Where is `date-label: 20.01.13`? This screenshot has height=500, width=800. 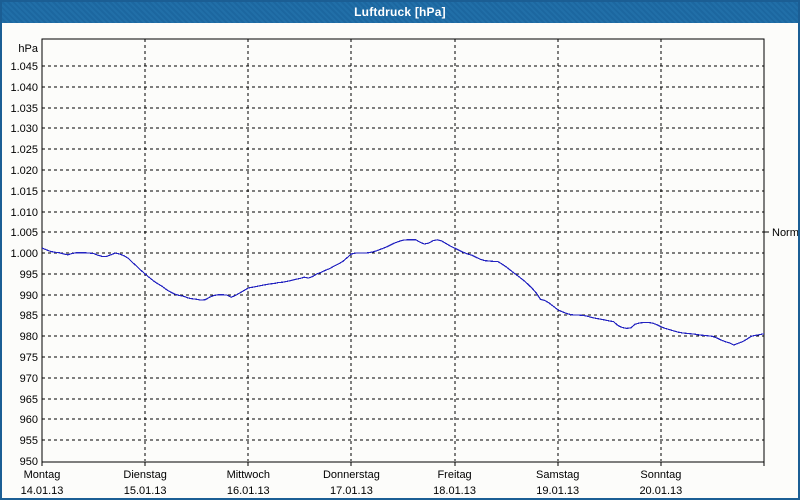
date-label: 20.01.13 is located at coordinates (660, 491).